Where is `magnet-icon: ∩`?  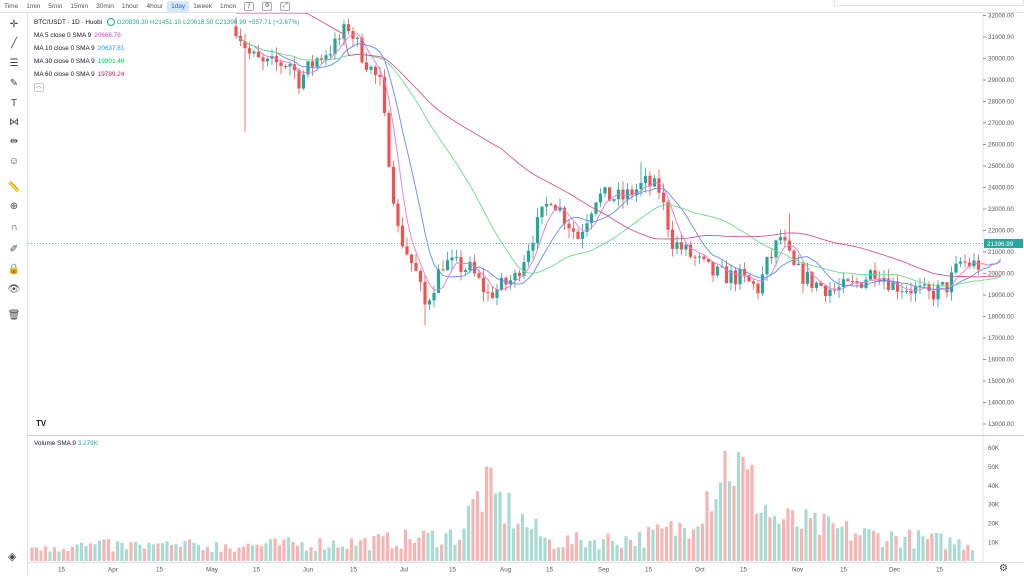
magnet-icon: ∩ is located at coordinates (14, 227).